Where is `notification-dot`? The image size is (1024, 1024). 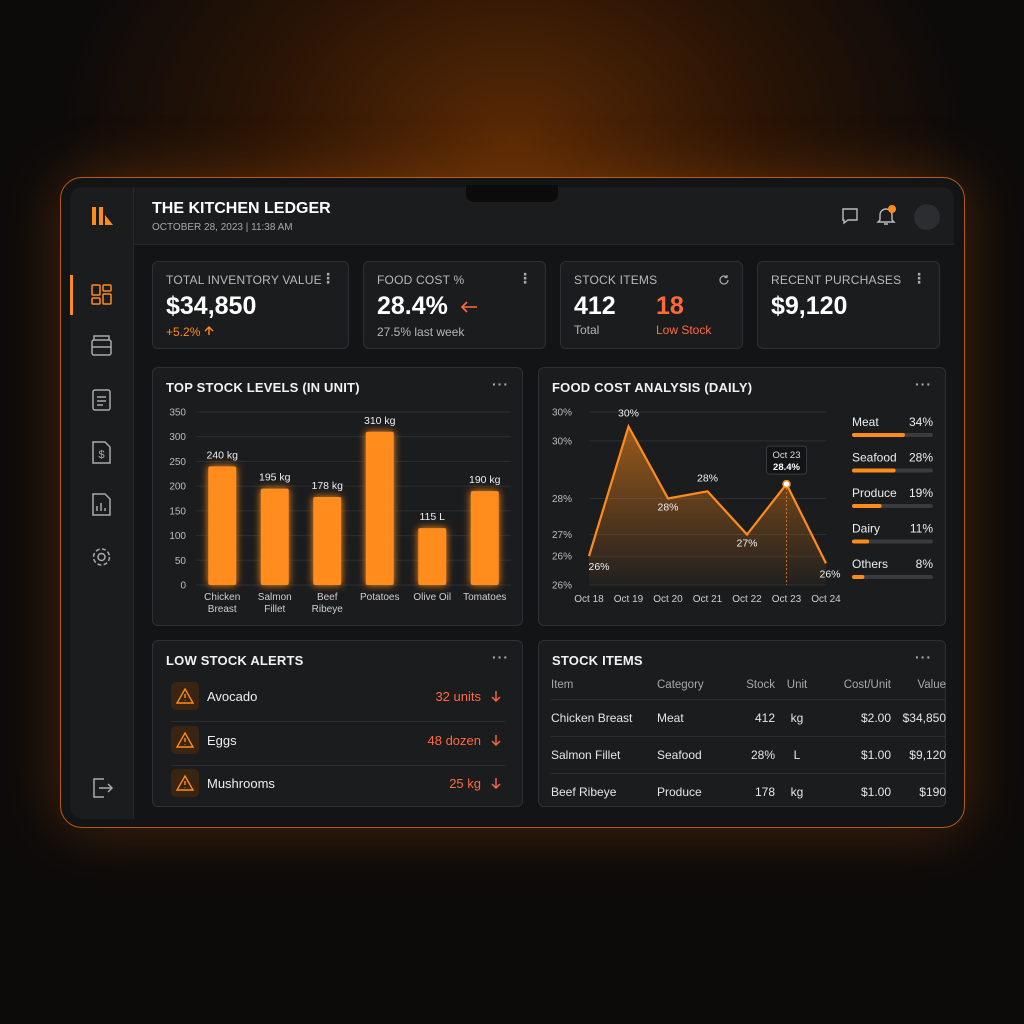 notification-dot is located at coordinates (892, 209).